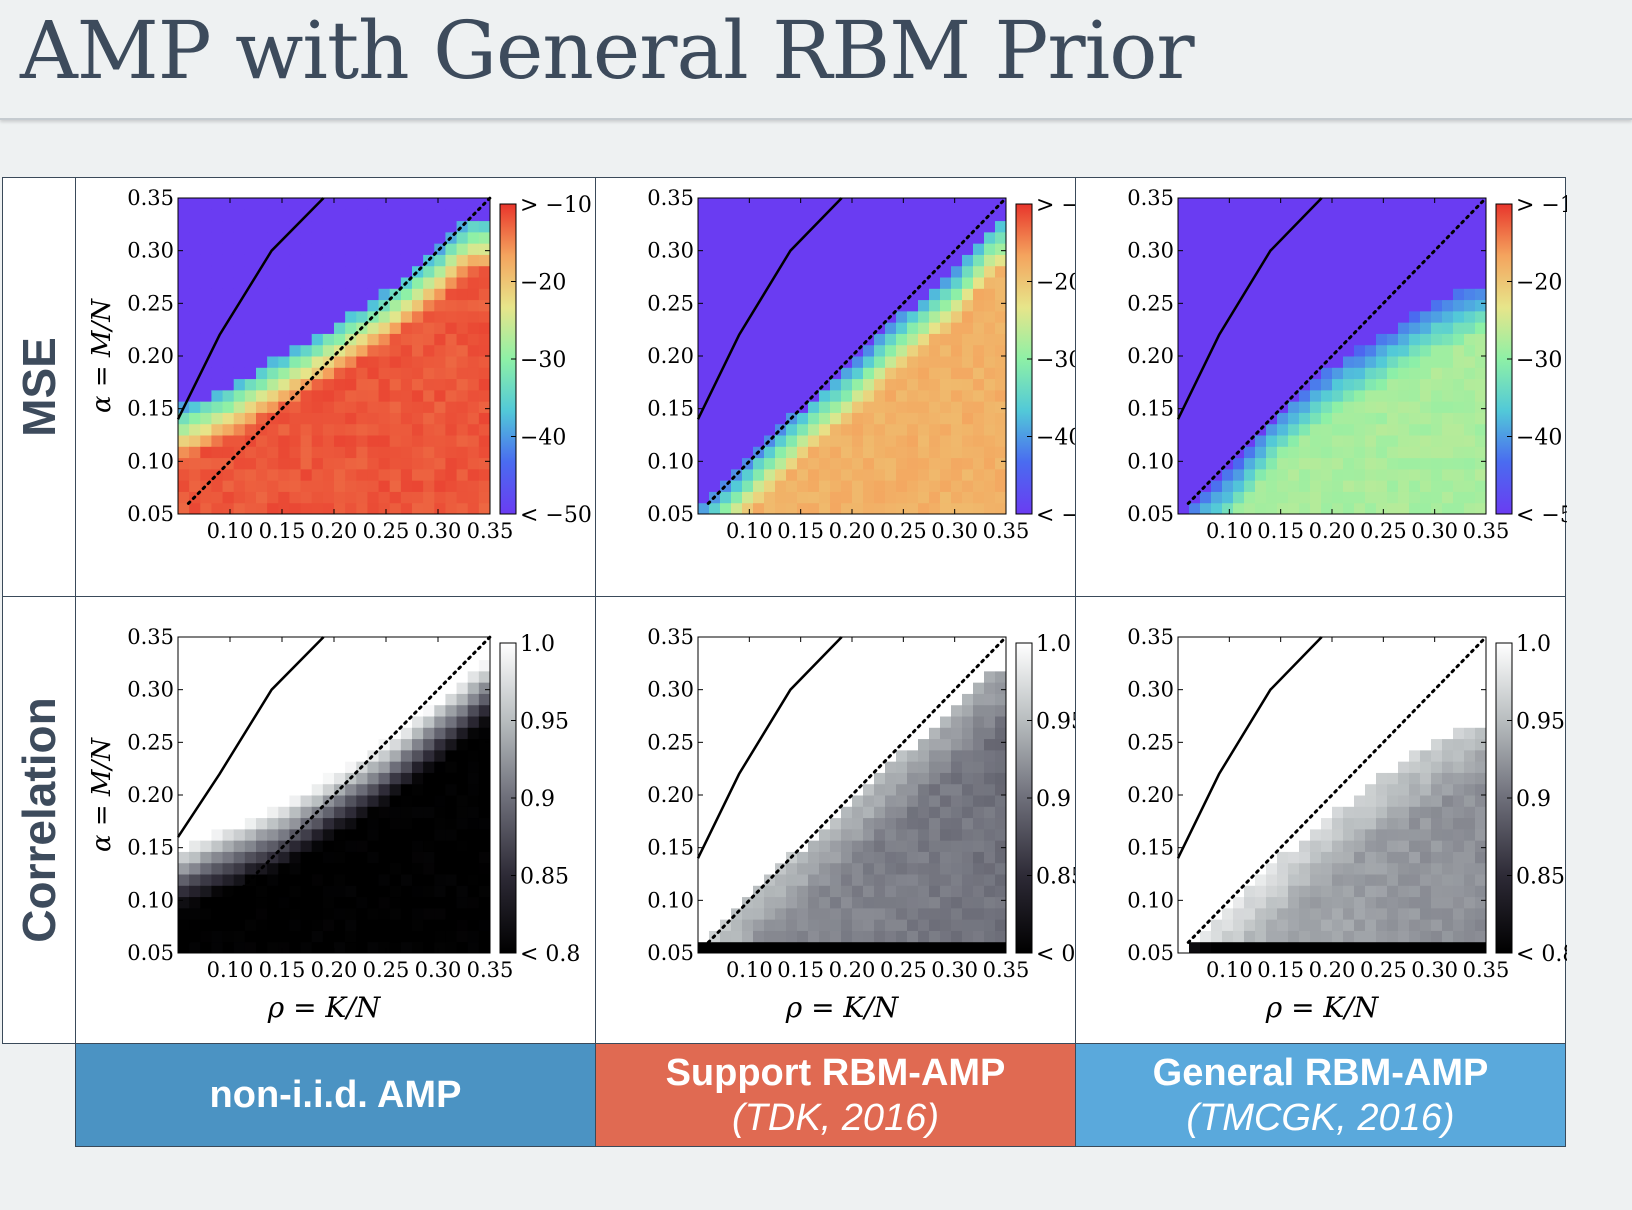 The width and height of the screenshot is (1632, 1210). I want to click on y-tick-label: 0.35, so click(150, 637).